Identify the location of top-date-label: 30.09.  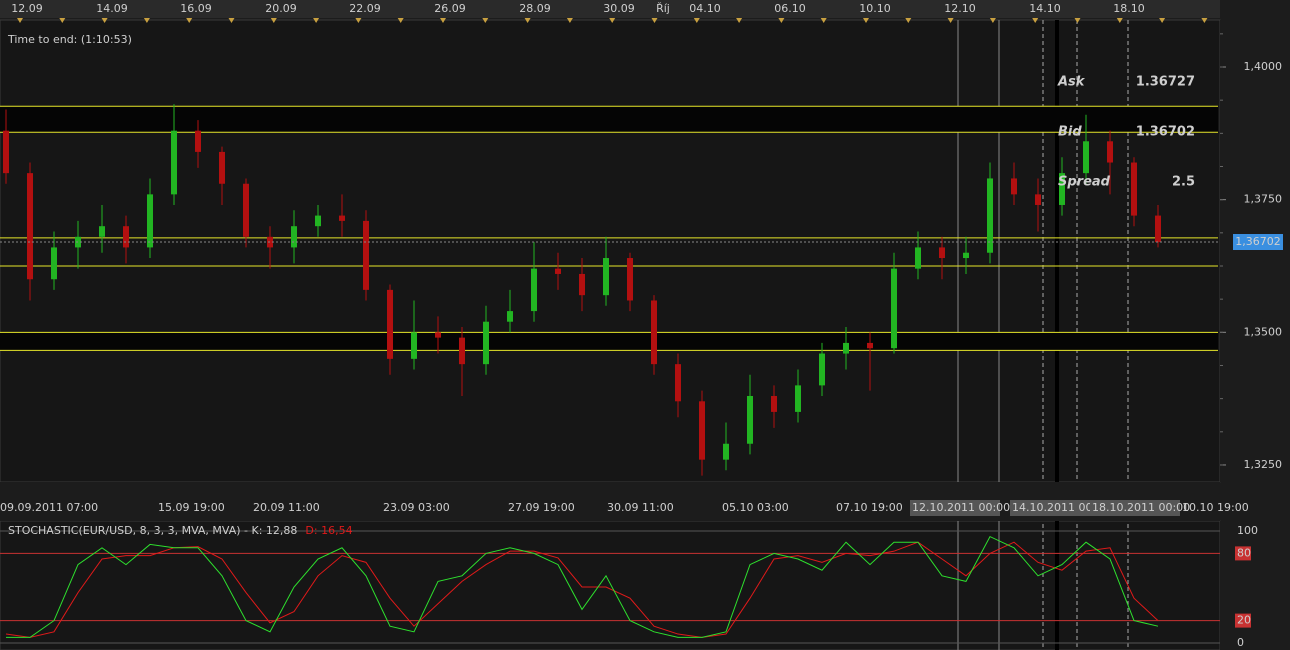
(619, 8).